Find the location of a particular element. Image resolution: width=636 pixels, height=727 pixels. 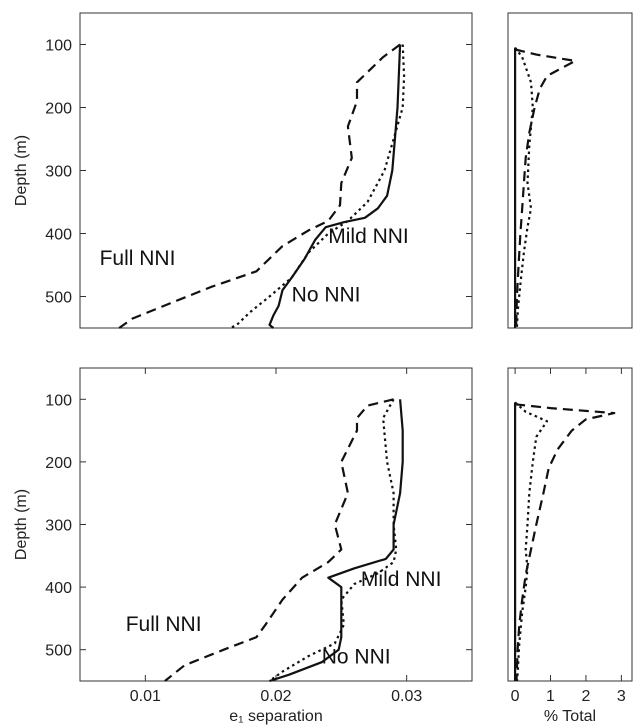

series-line-solid is located at coordinates (336, 541).